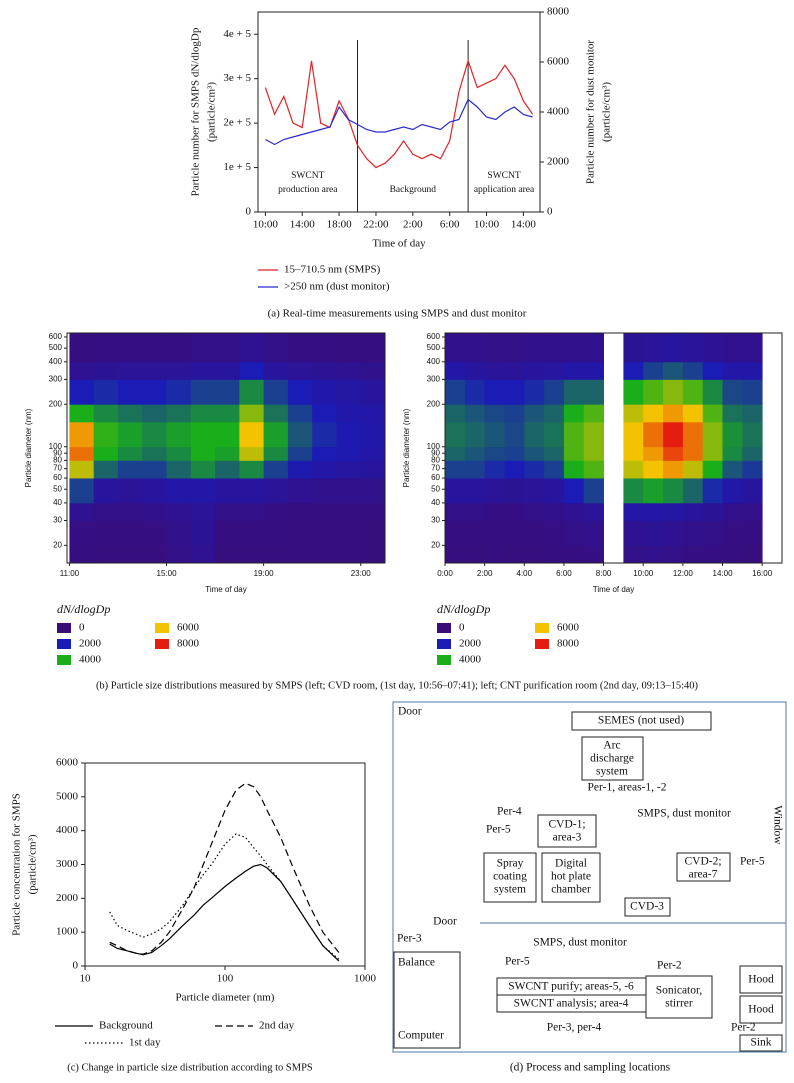 The image size is (794, 1083). I want to click on y-tick-label: 4000, so click(67, 830).